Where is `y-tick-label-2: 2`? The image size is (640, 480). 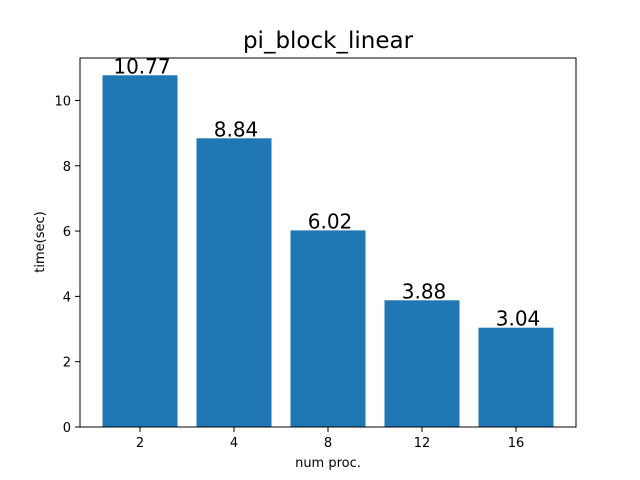
y-tick-label-2: 2 is located at coordinates (67, 363).